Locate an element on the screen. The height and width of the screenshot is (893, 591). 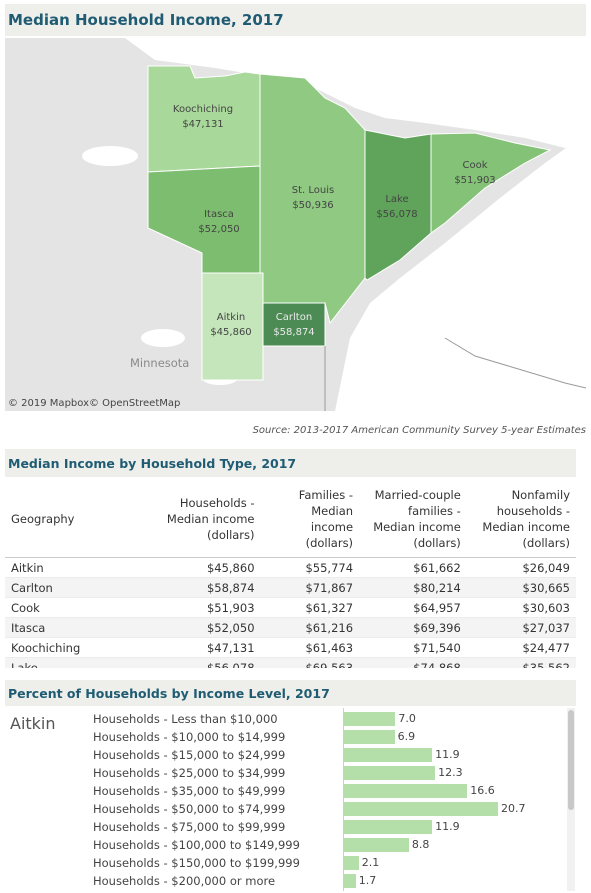
cell-value: $61,216 is located at coordinates (310, 627).